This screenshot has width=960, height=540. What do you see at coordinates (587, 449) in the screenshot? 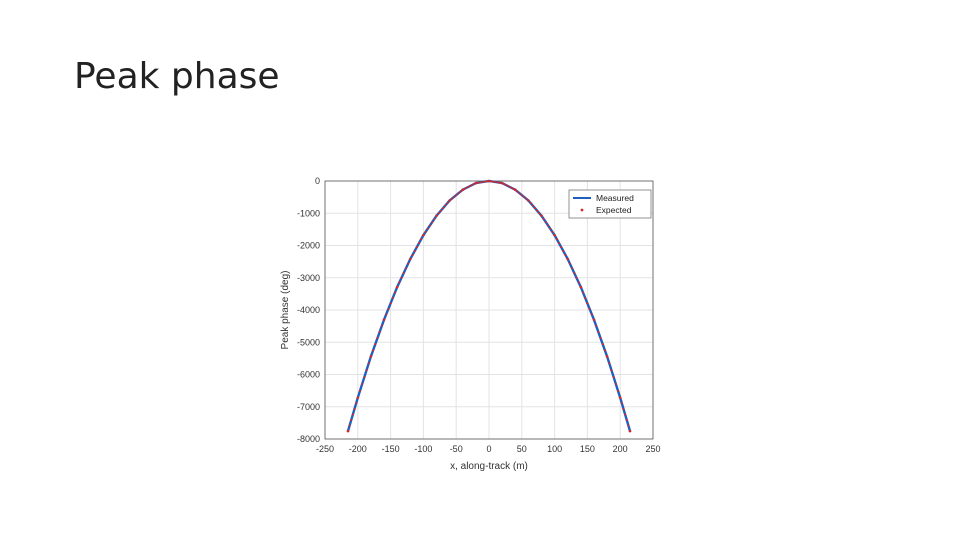
I see `x-tick-label: 150` at bounding box center [587, 449].